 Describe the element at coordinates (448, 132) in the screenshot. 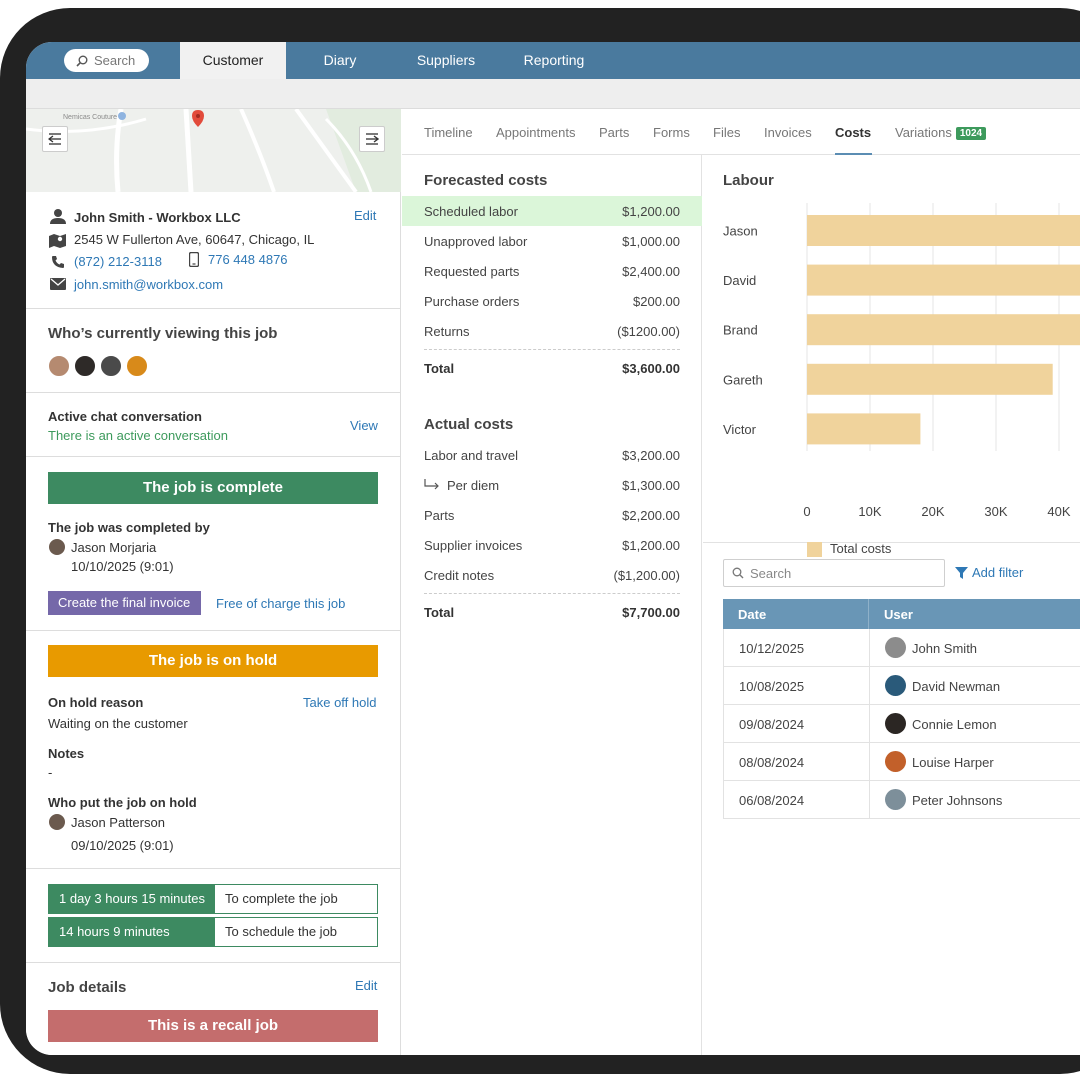

I see `tab-timeline: Timeline` at that location.